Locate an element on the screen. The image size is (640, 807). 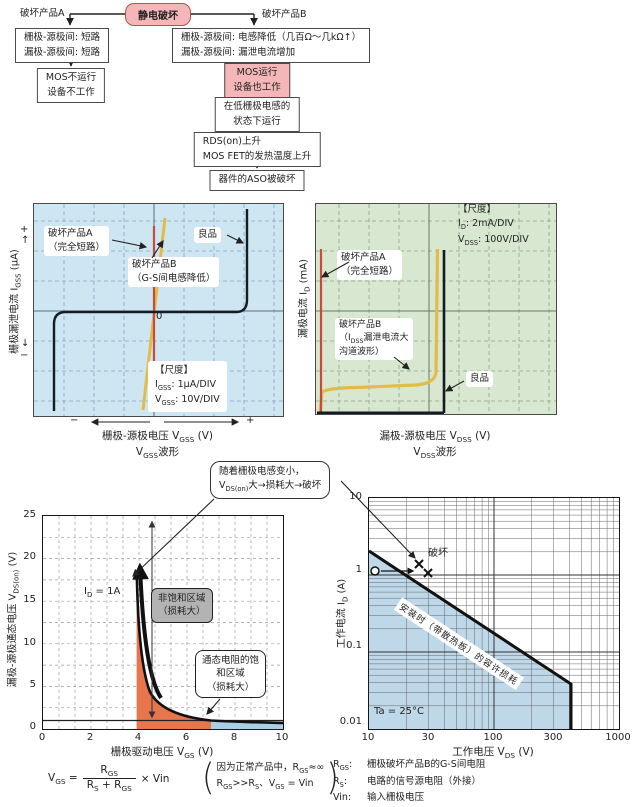
paren-close: ) is located at coordinates (332, 777).